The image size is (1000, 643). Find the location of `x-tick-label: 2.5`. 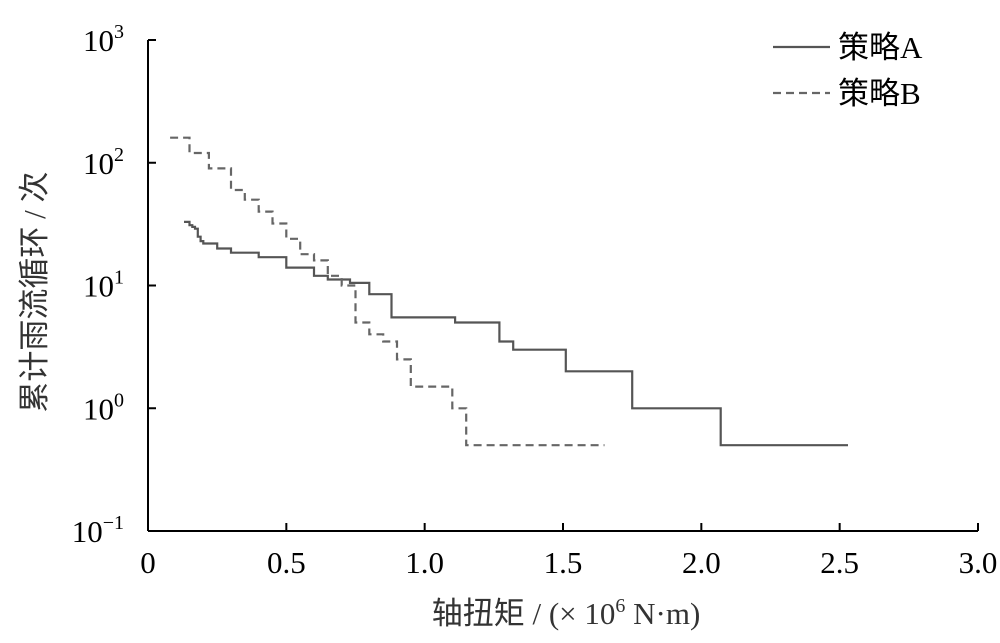

x-tick-label: 2.5 is located at coordinates (839, 562).